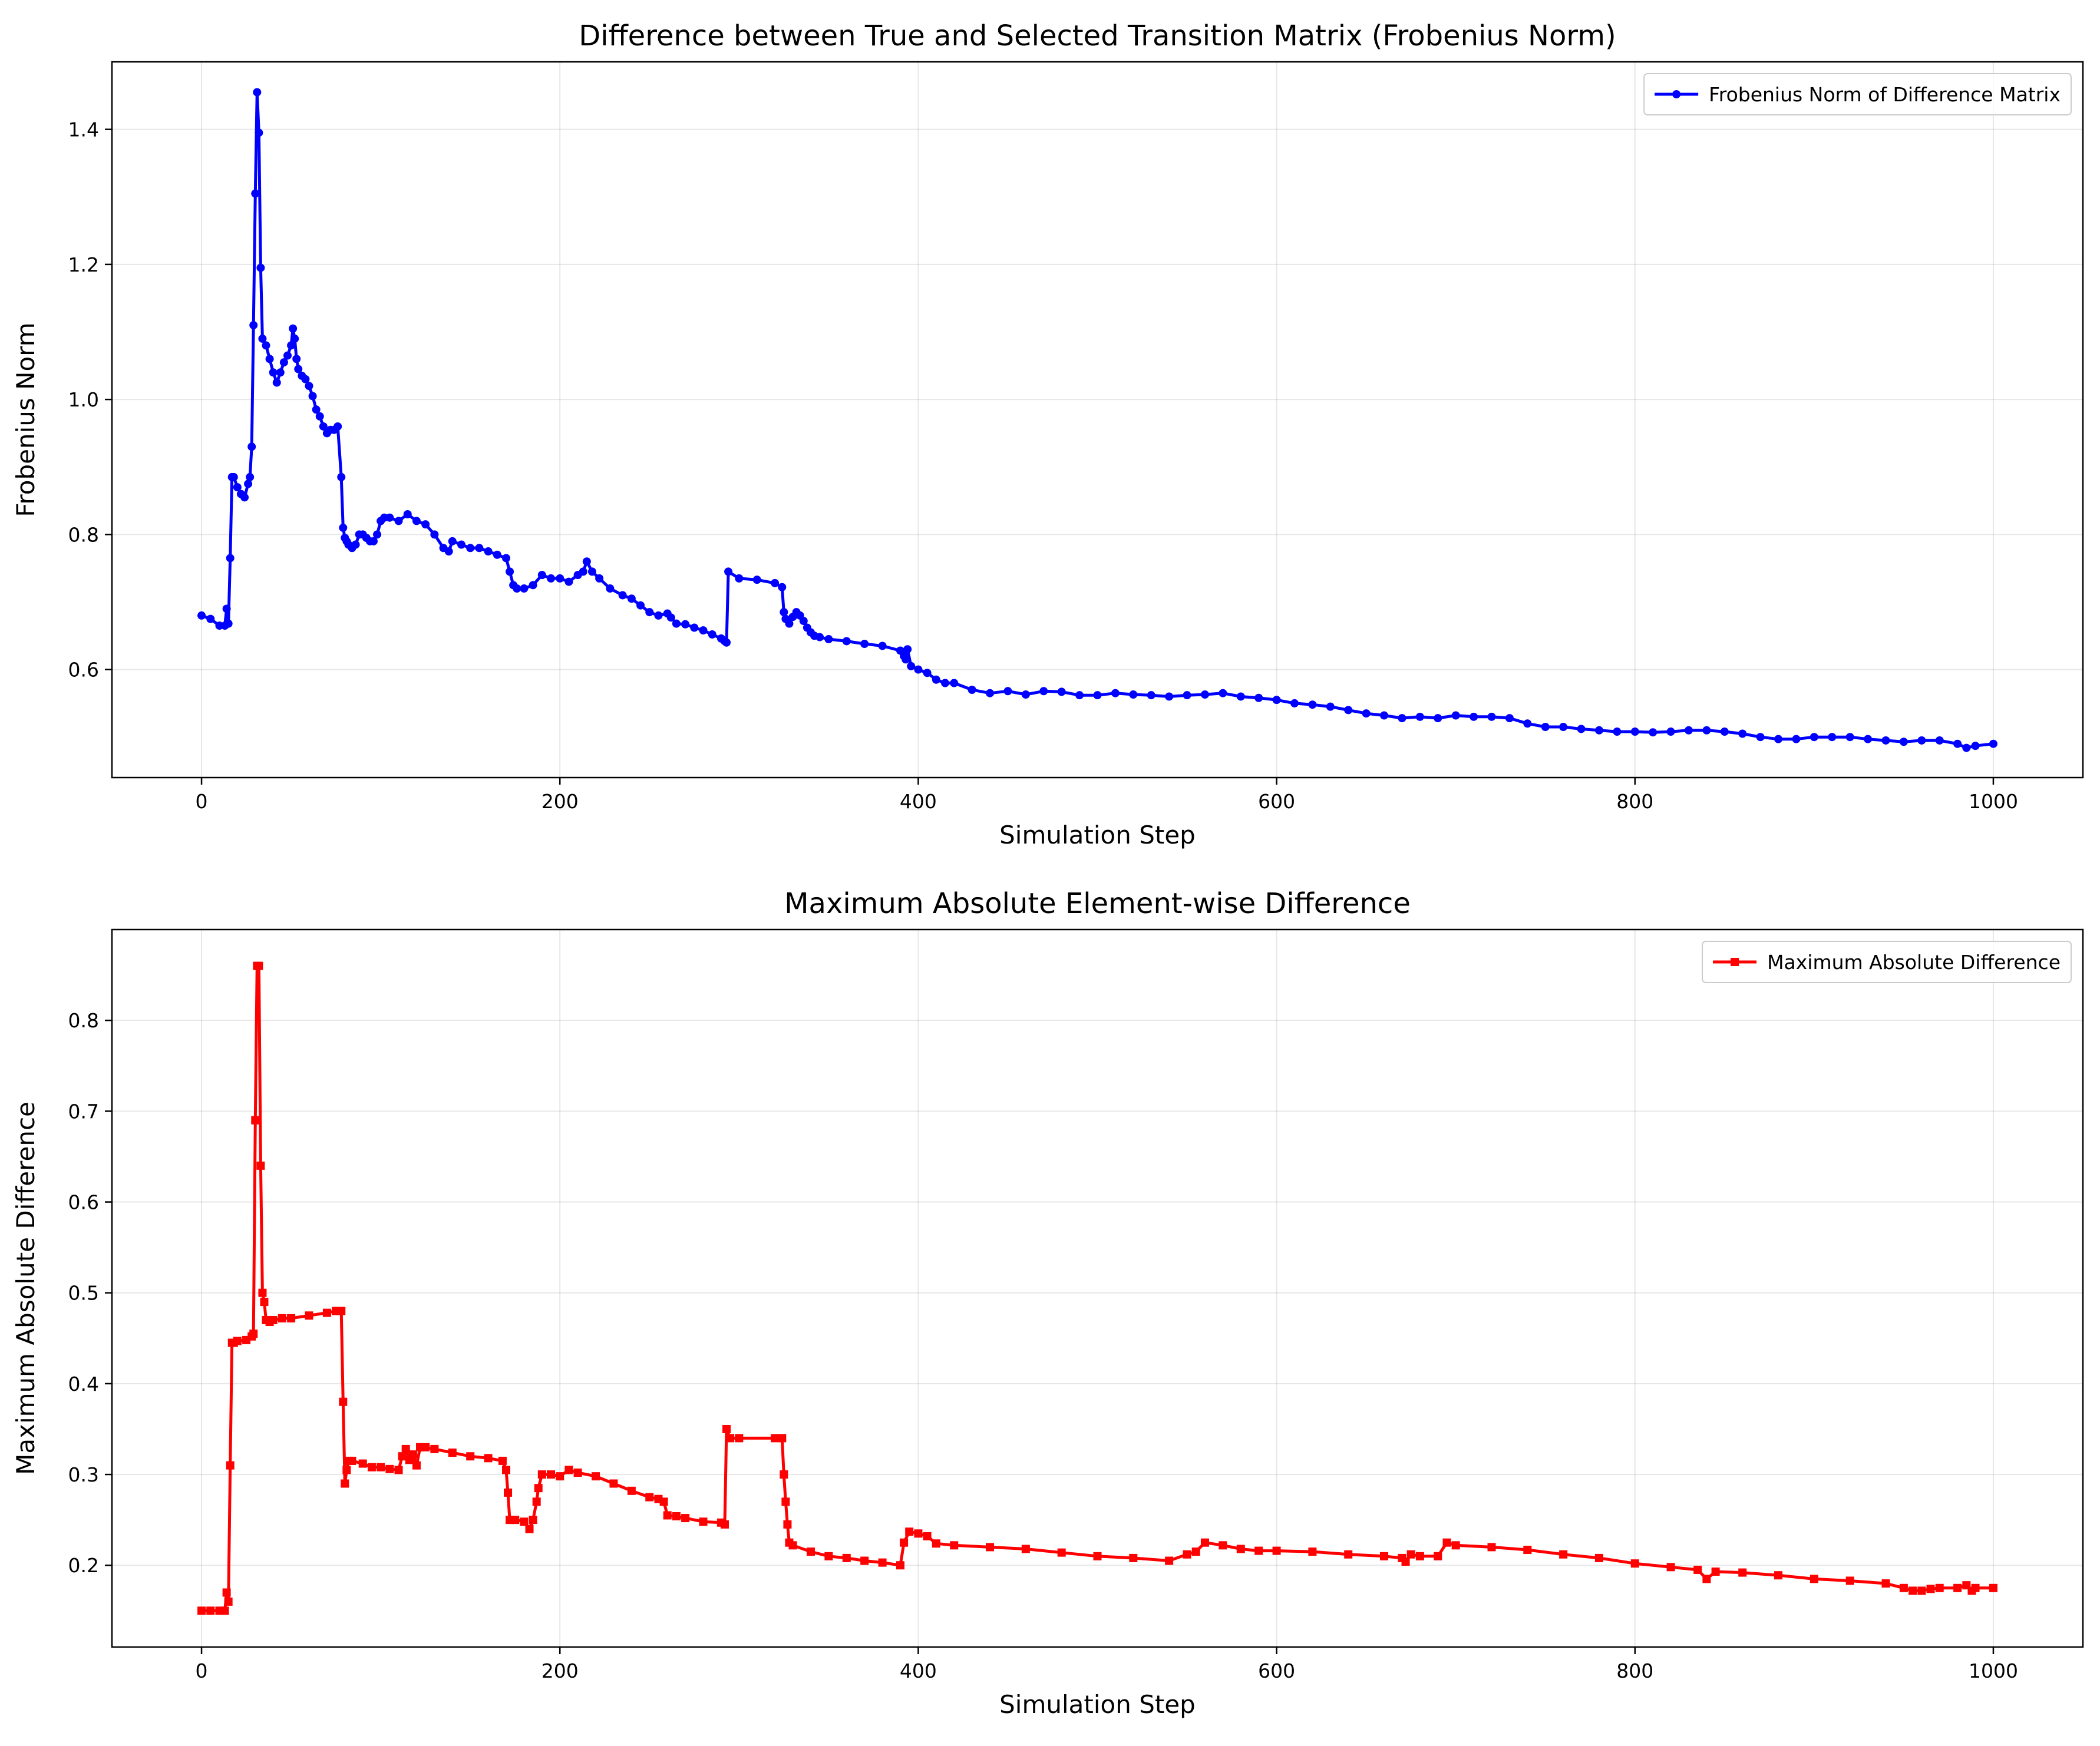  What do you see at coordinates (560, 1670) in the screenshot?
I see `max-abs-x-tick-label: 200` at bounding box center [560, 1670].